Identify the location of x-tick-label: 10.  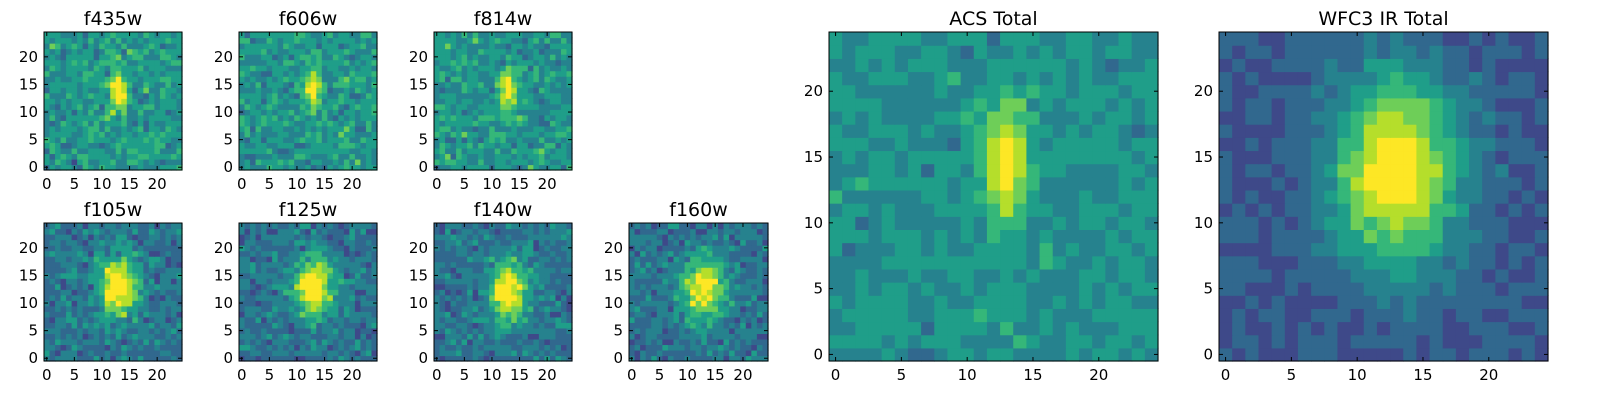
(687, 375).